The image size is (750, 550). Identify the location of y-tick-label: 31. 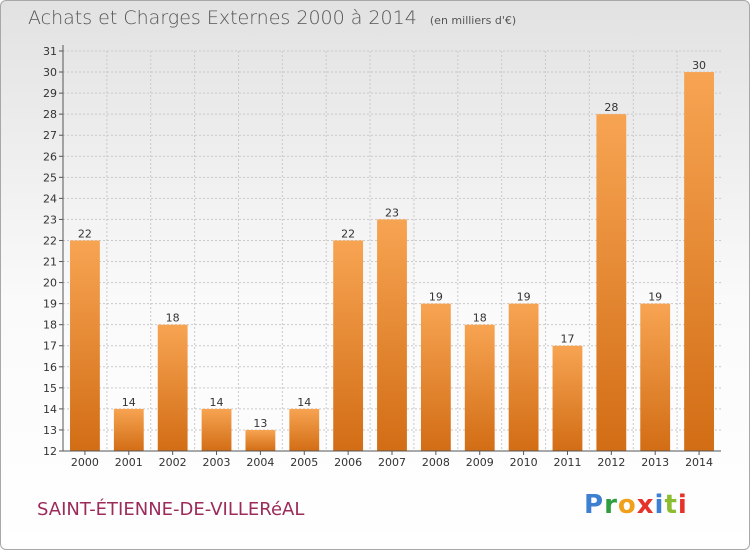
(50, 51).